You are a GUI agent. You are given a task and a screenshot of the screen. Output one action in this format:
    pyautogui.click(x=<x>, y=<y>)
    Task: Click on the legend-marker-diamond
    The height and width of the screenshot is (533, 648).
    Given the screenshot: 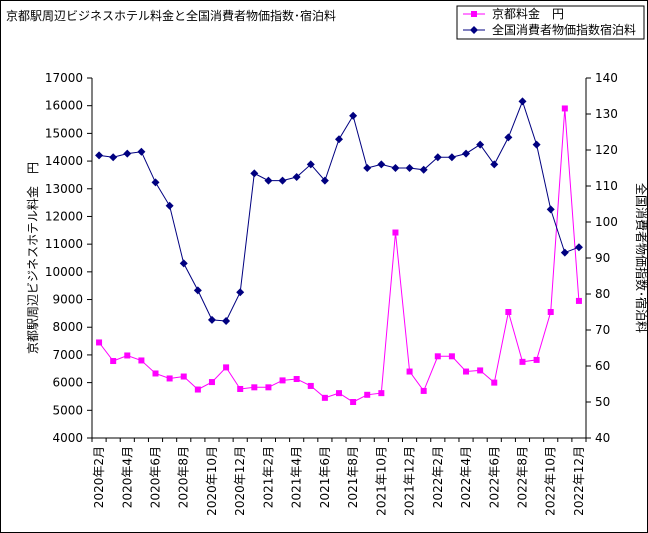 What is the action you would take?
    pyautogui.click(x=474, y=30)
    